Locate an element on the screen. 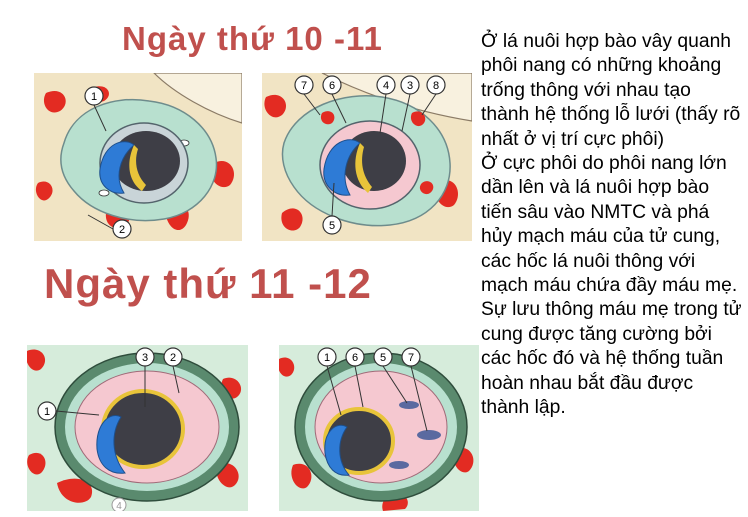 This screenshot has height=517, width=748. title-day-10-11: Ngày thứ 10 -11 is located at coordinates (252, 38).